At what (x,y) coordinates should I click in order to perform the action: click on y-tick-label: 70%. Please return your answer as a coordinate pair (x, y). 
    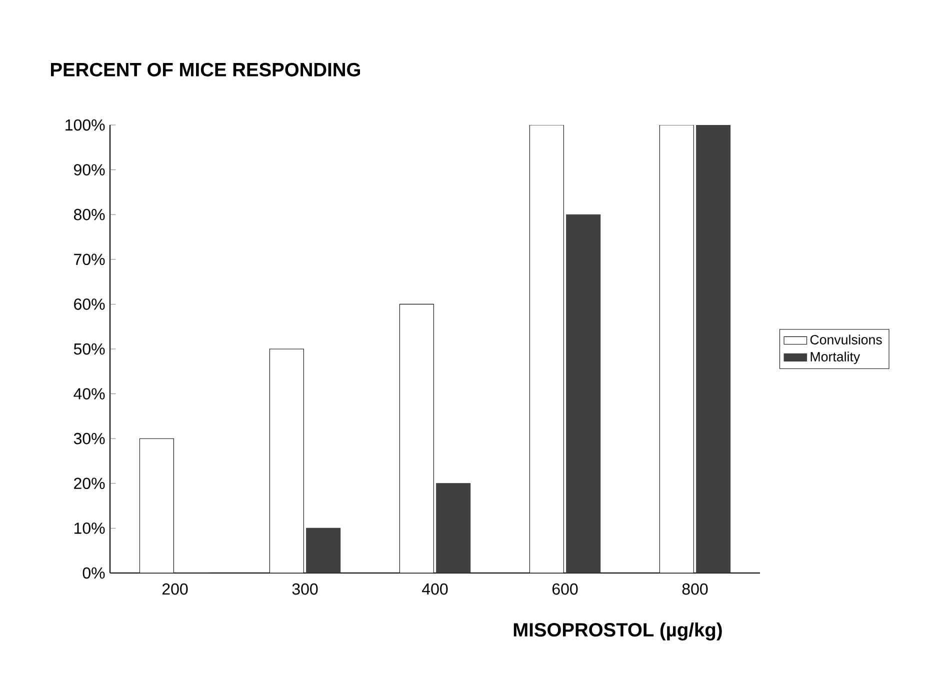
    Looking at the image, I should click on (89, 260).